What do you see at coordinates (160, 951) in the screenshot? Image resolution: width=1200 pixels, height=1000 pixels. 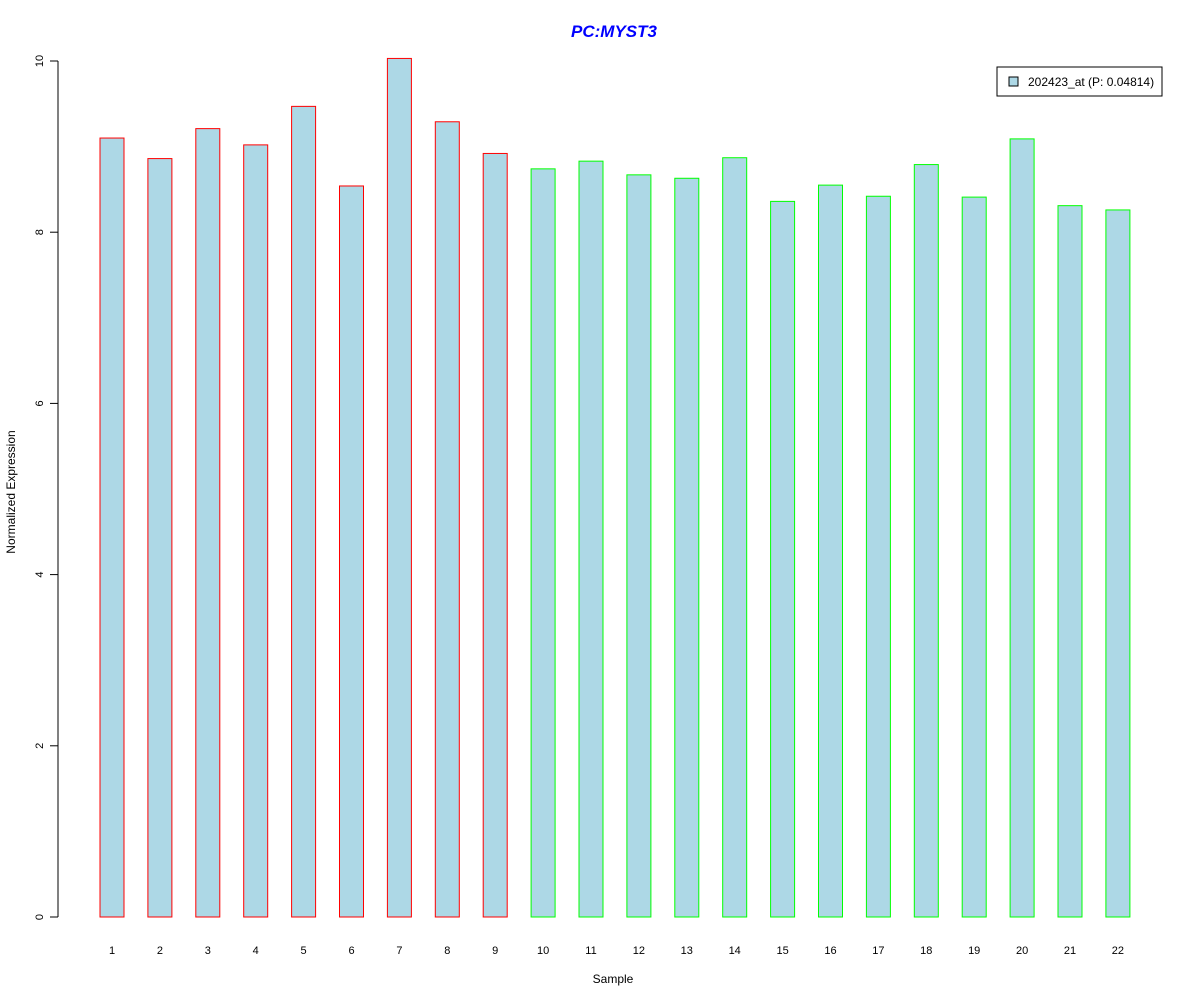 I see `x-tick-label: 2` at bounding box center [160, 951].